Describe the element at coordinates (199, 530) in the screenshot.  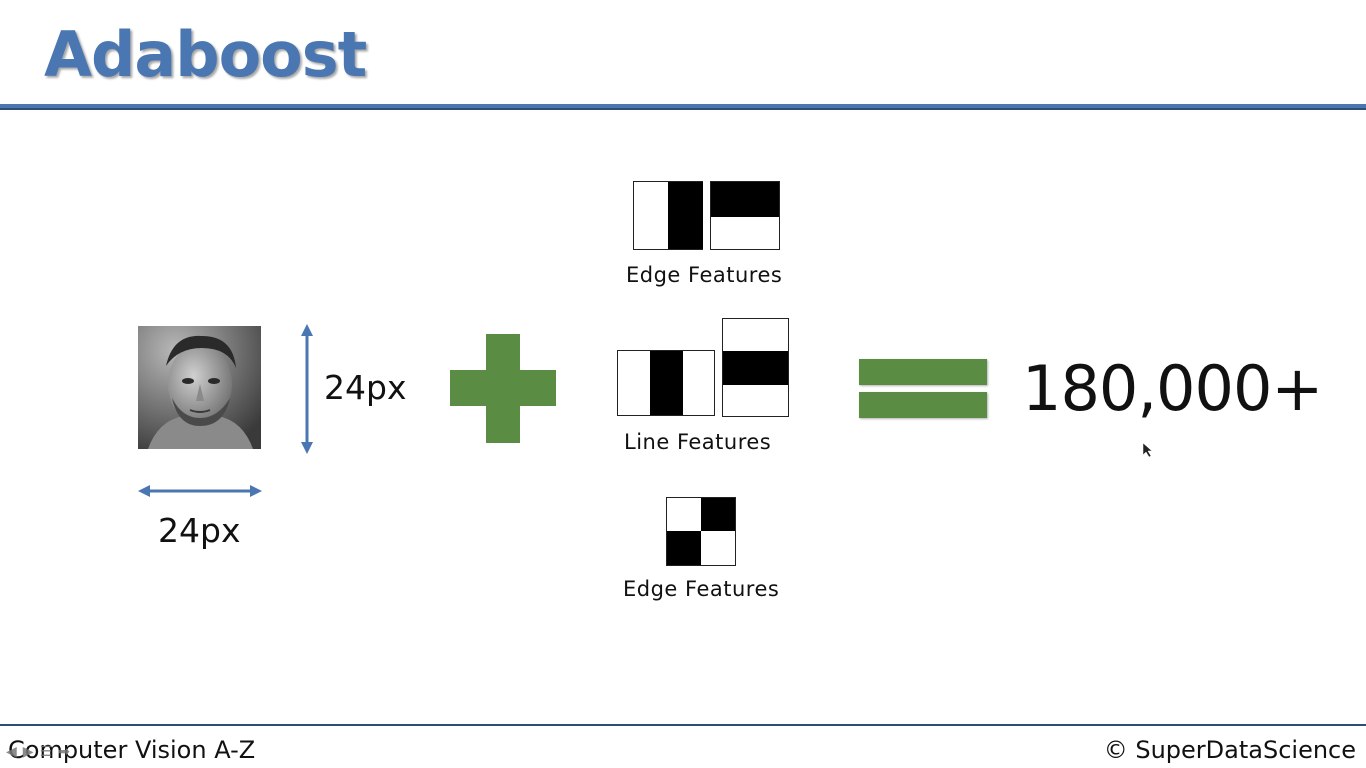
I see `width-label: 24px` at that location.